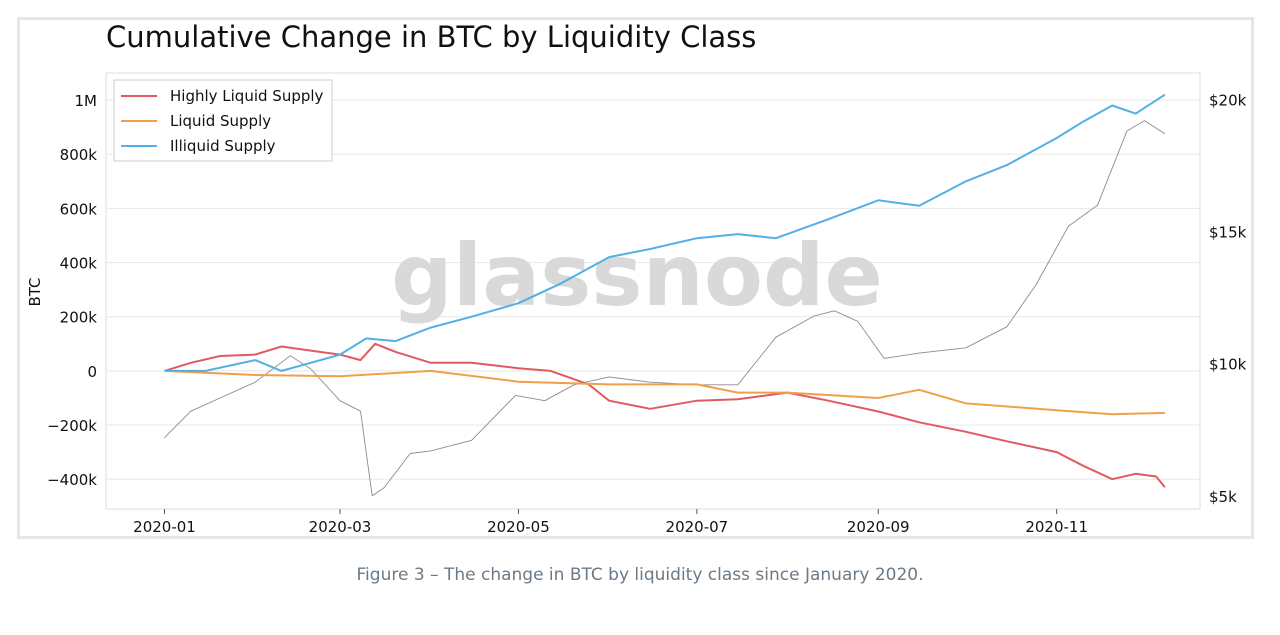 The image size is (1280, 635). I want to click on y-tick-label: 800k, so click(79, 155).